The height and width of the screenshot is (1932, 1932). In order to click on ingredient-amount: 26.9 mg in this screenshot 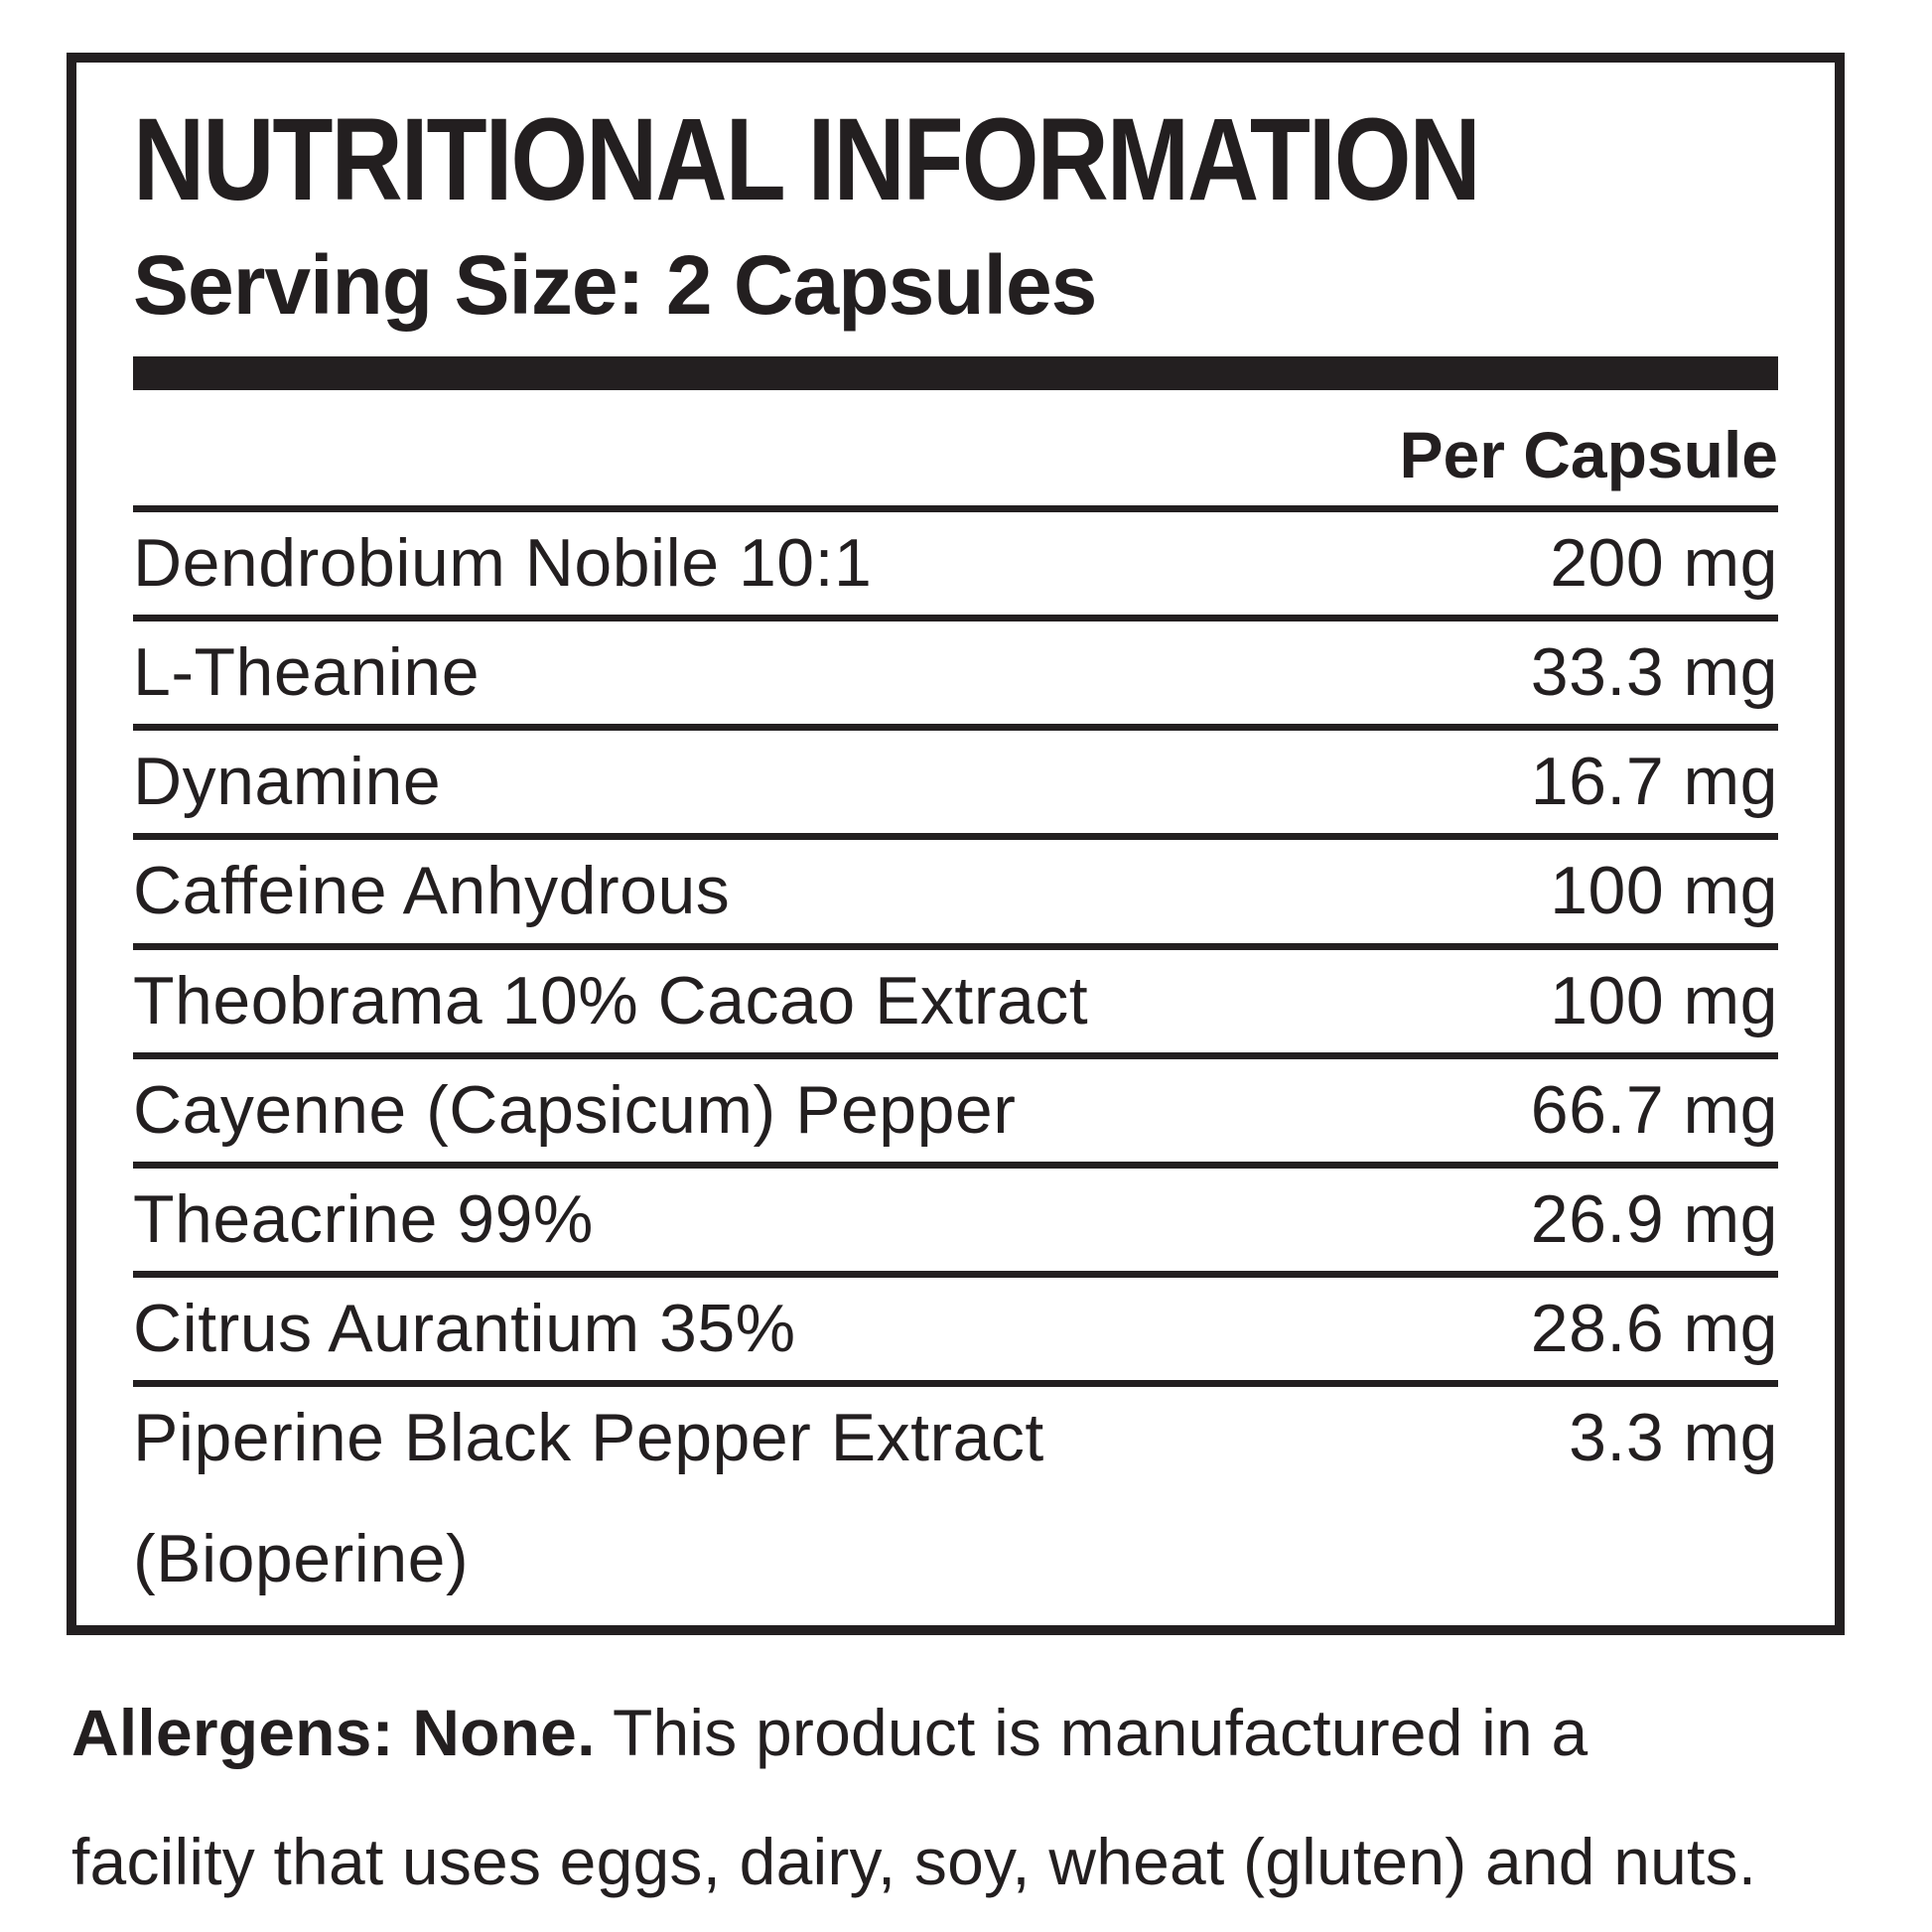, I will do `click(1654, 1218)`.